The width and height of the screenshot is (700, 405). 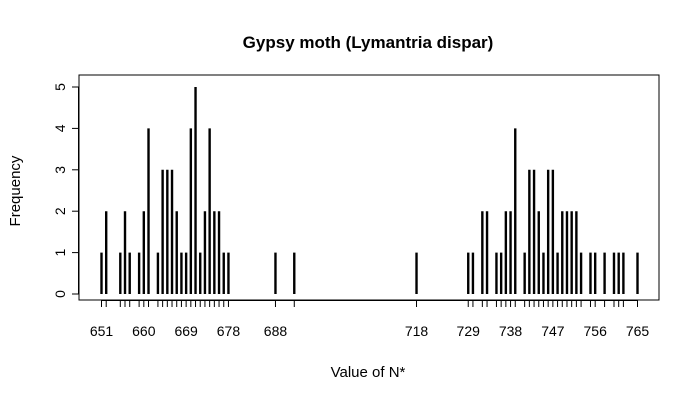 What do you see at coordinates (368, 42) in the screenshot?
I see `chart-title: Gypsy moth (Lymantria dispar)` at bounding box center [368, 42].